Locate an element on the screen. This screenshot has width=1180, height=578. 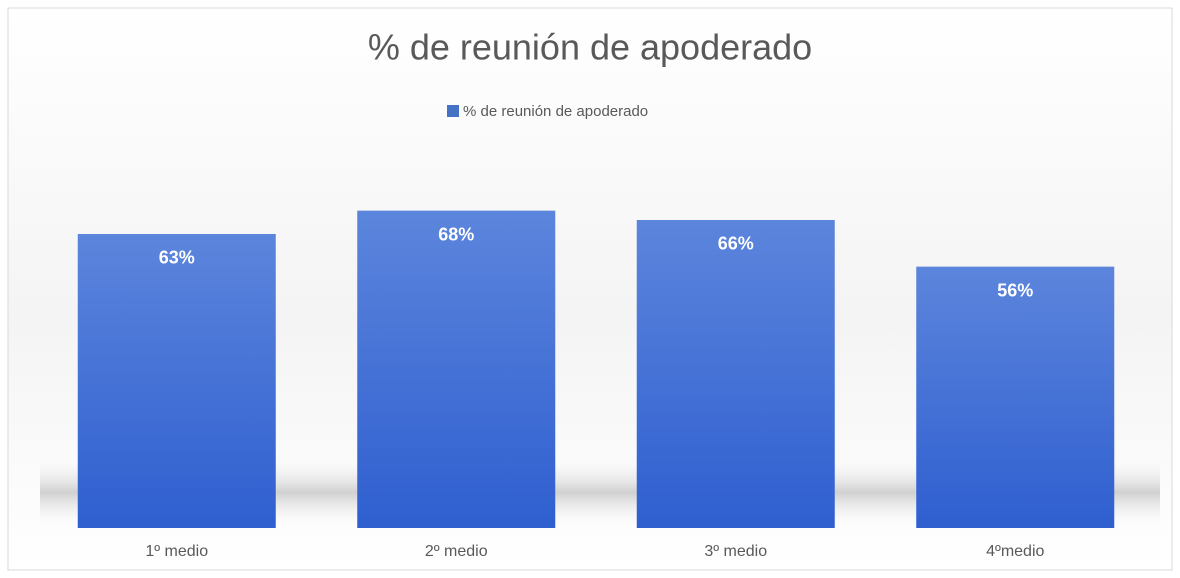
legend-label: % de reunión de apoderado is located at coordinates (555, 111).